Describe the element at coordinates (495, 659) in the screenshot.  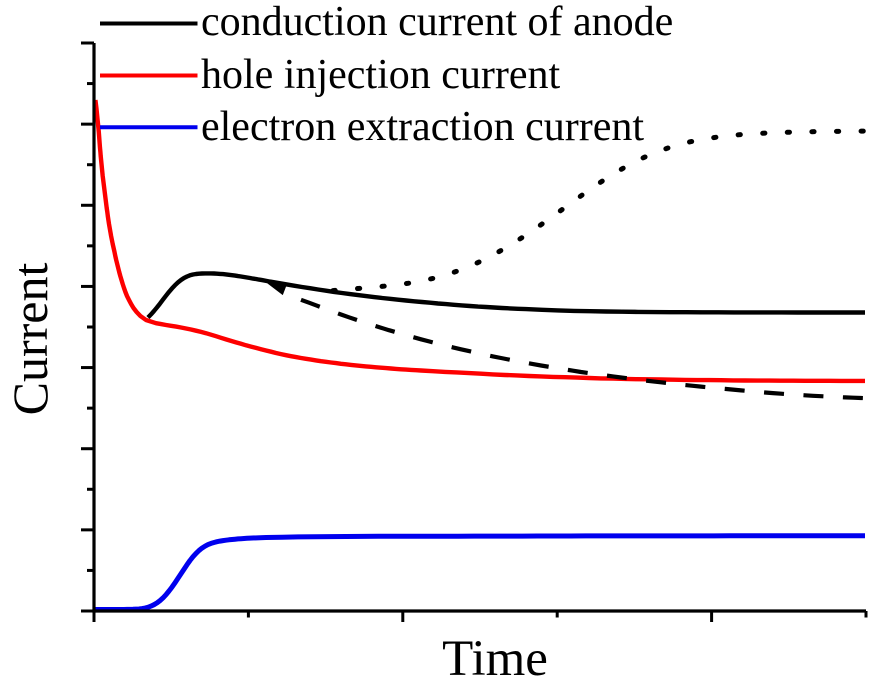
I see `x-axis-title: Time` at that location.